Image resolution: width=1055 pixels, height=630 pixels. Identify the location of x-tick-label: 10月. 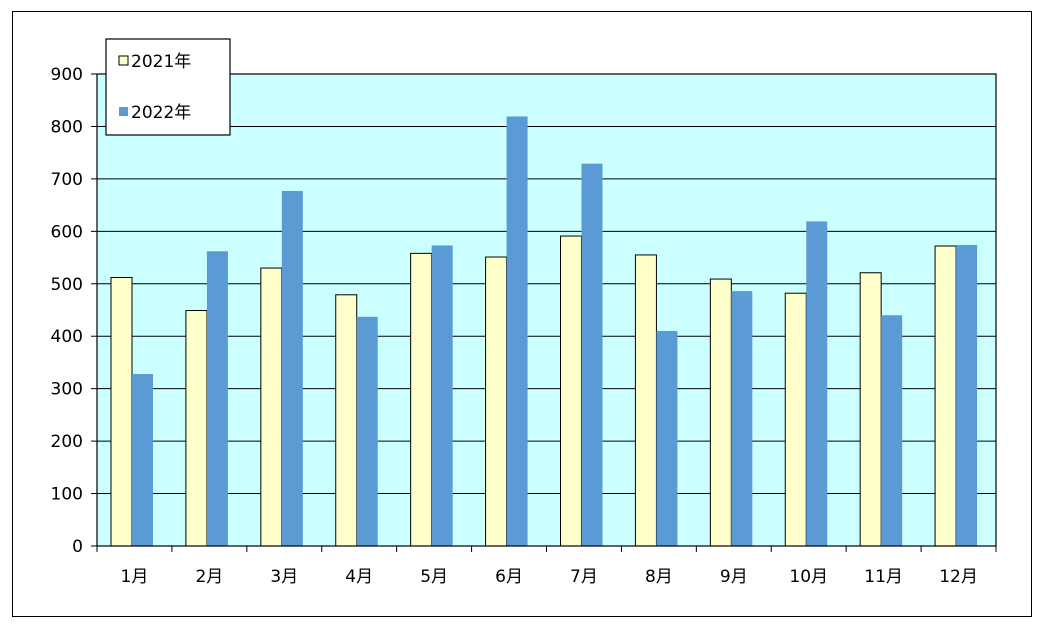
(808, 577).